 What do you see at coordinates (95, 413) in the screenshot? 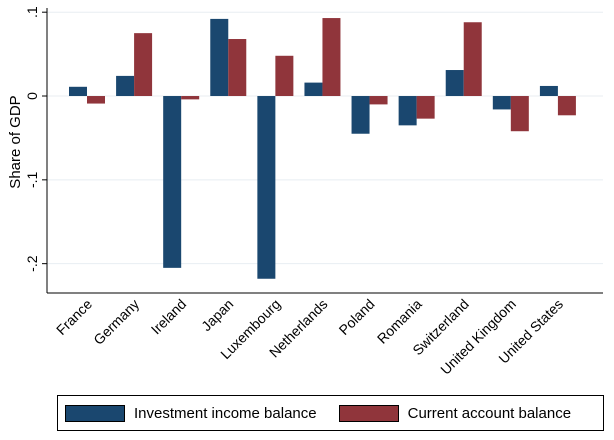
I see `legend-swatch-investment` at bounding box center [95, 413].